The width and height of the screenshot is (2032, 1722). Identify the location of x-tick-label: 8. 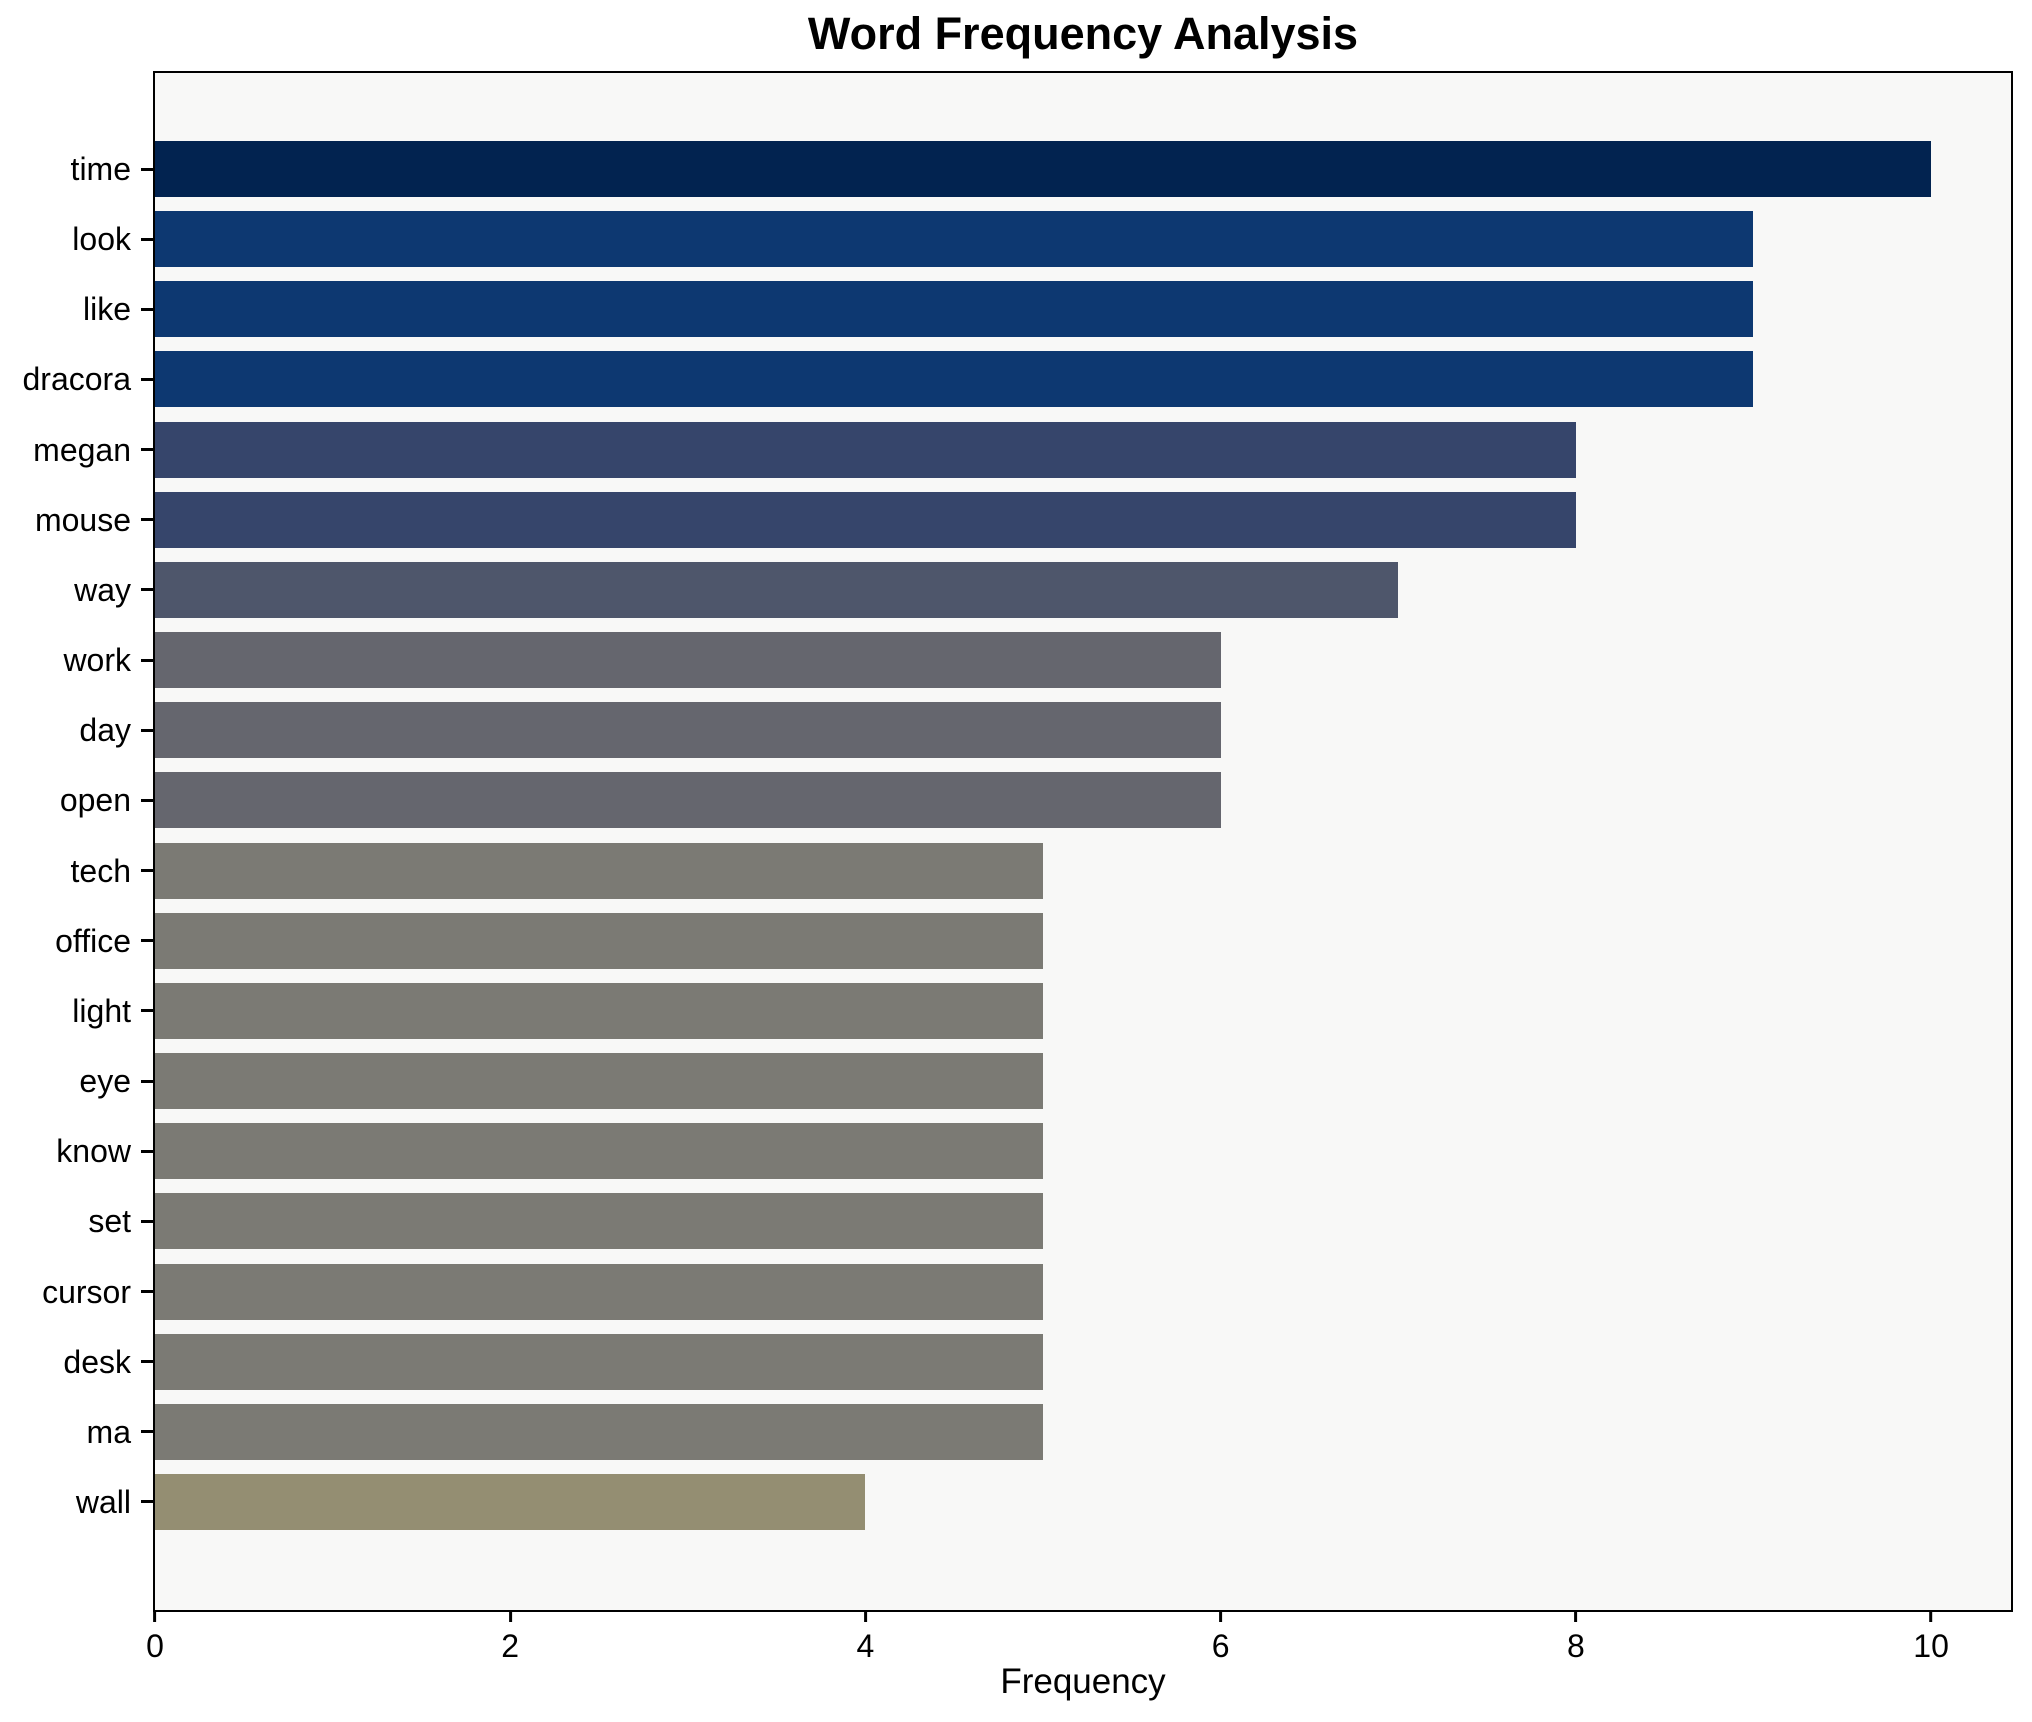
(1575, 1646).